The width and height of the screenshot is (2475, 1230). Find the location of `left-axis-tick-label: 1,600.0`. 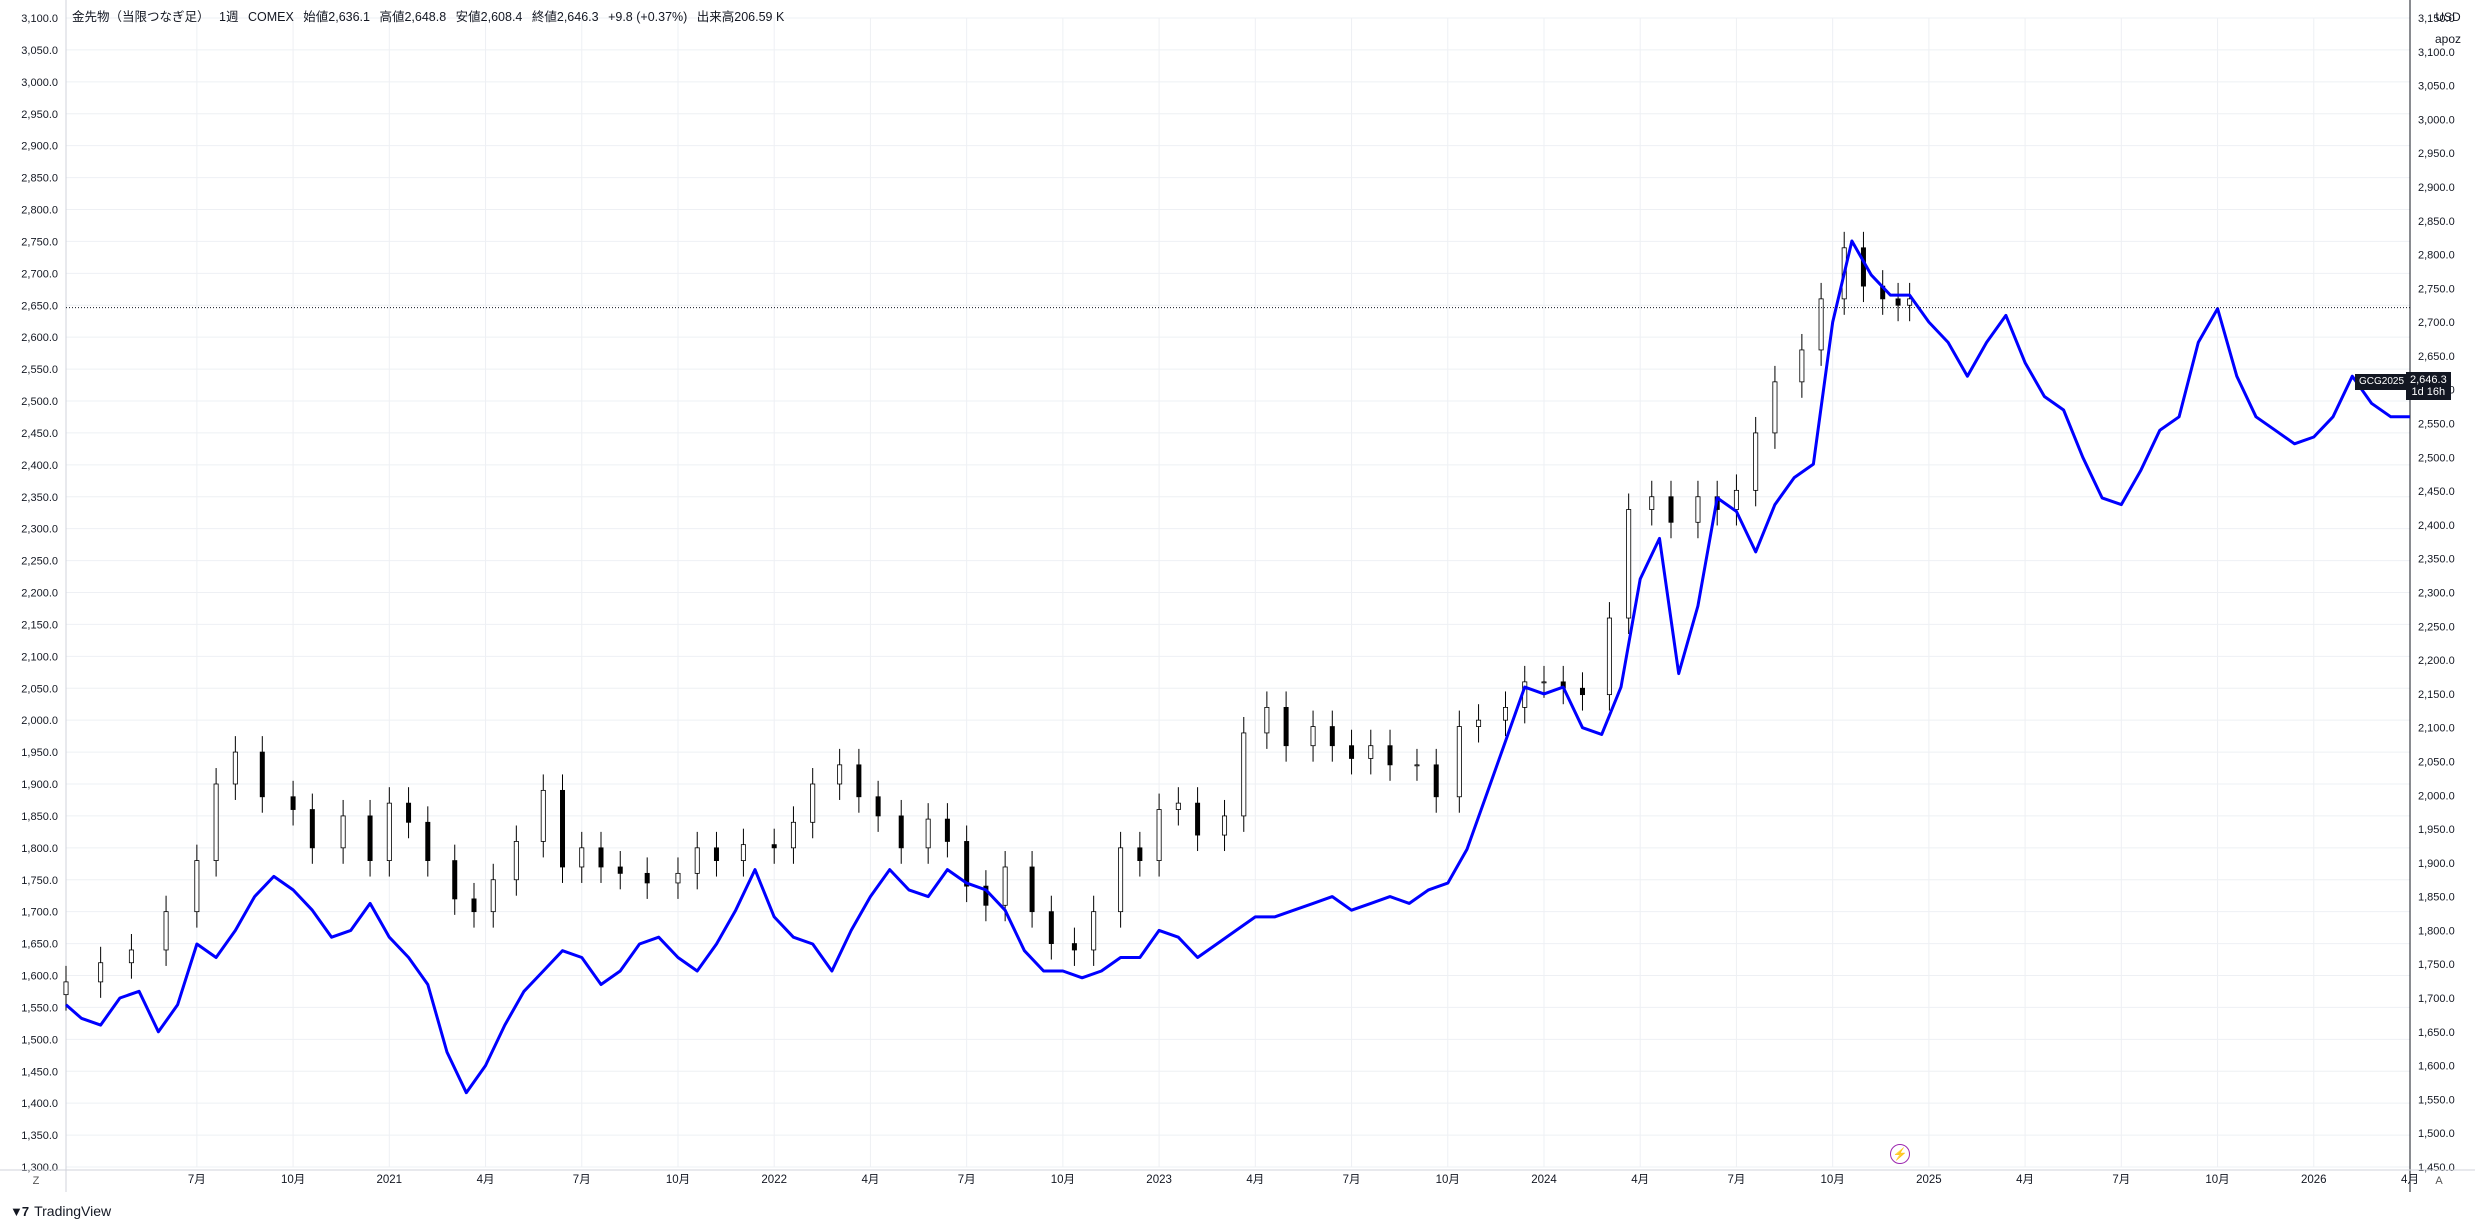

left-axis-tick-label: 1,600.0 is located at coordinates (39, 977).